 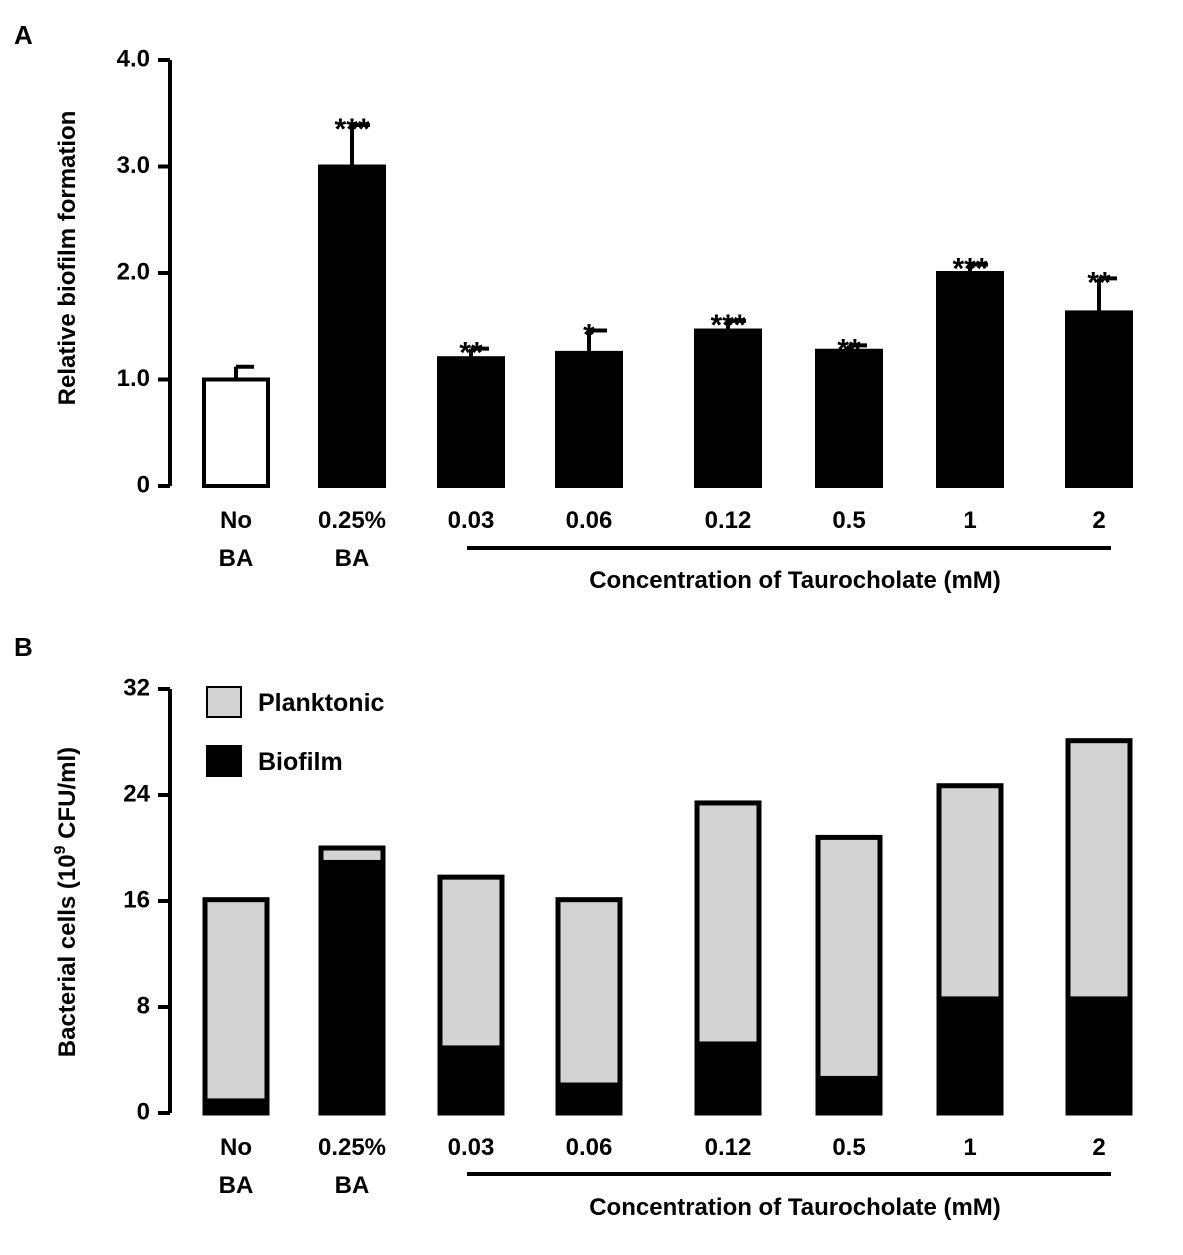 I want to click on panel-a-y-axis-title: Relative biofilm formation, so click(x=67, y=258).